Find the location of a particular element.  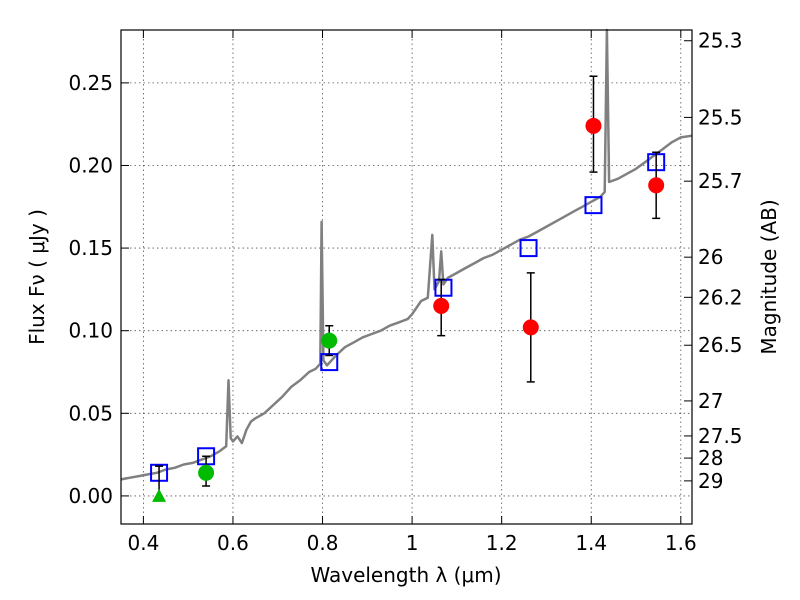

x-tick-label: 0.8 is located at coordinates (323, 543).